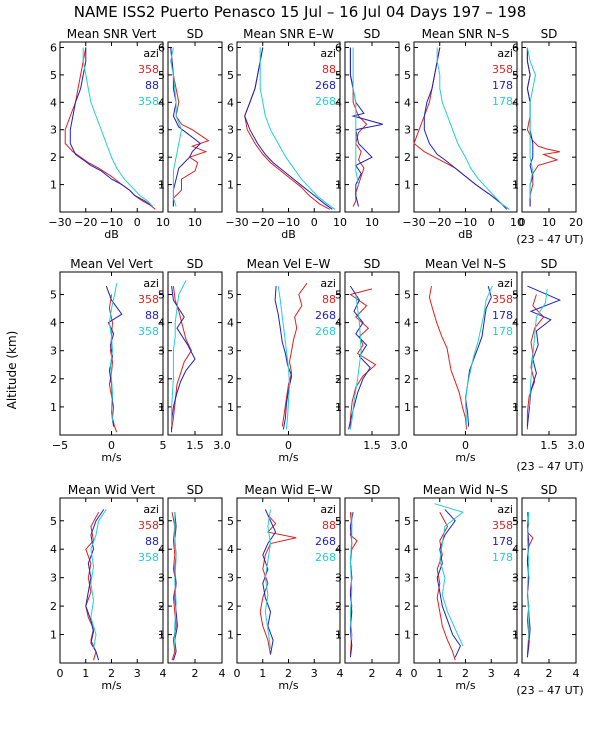 The width and height of the screenshot is (600, 750). What do you see at coordinates (329, 69) in the screenshot?
I see `legend-entry: 88` at bounding box center [329, 69].